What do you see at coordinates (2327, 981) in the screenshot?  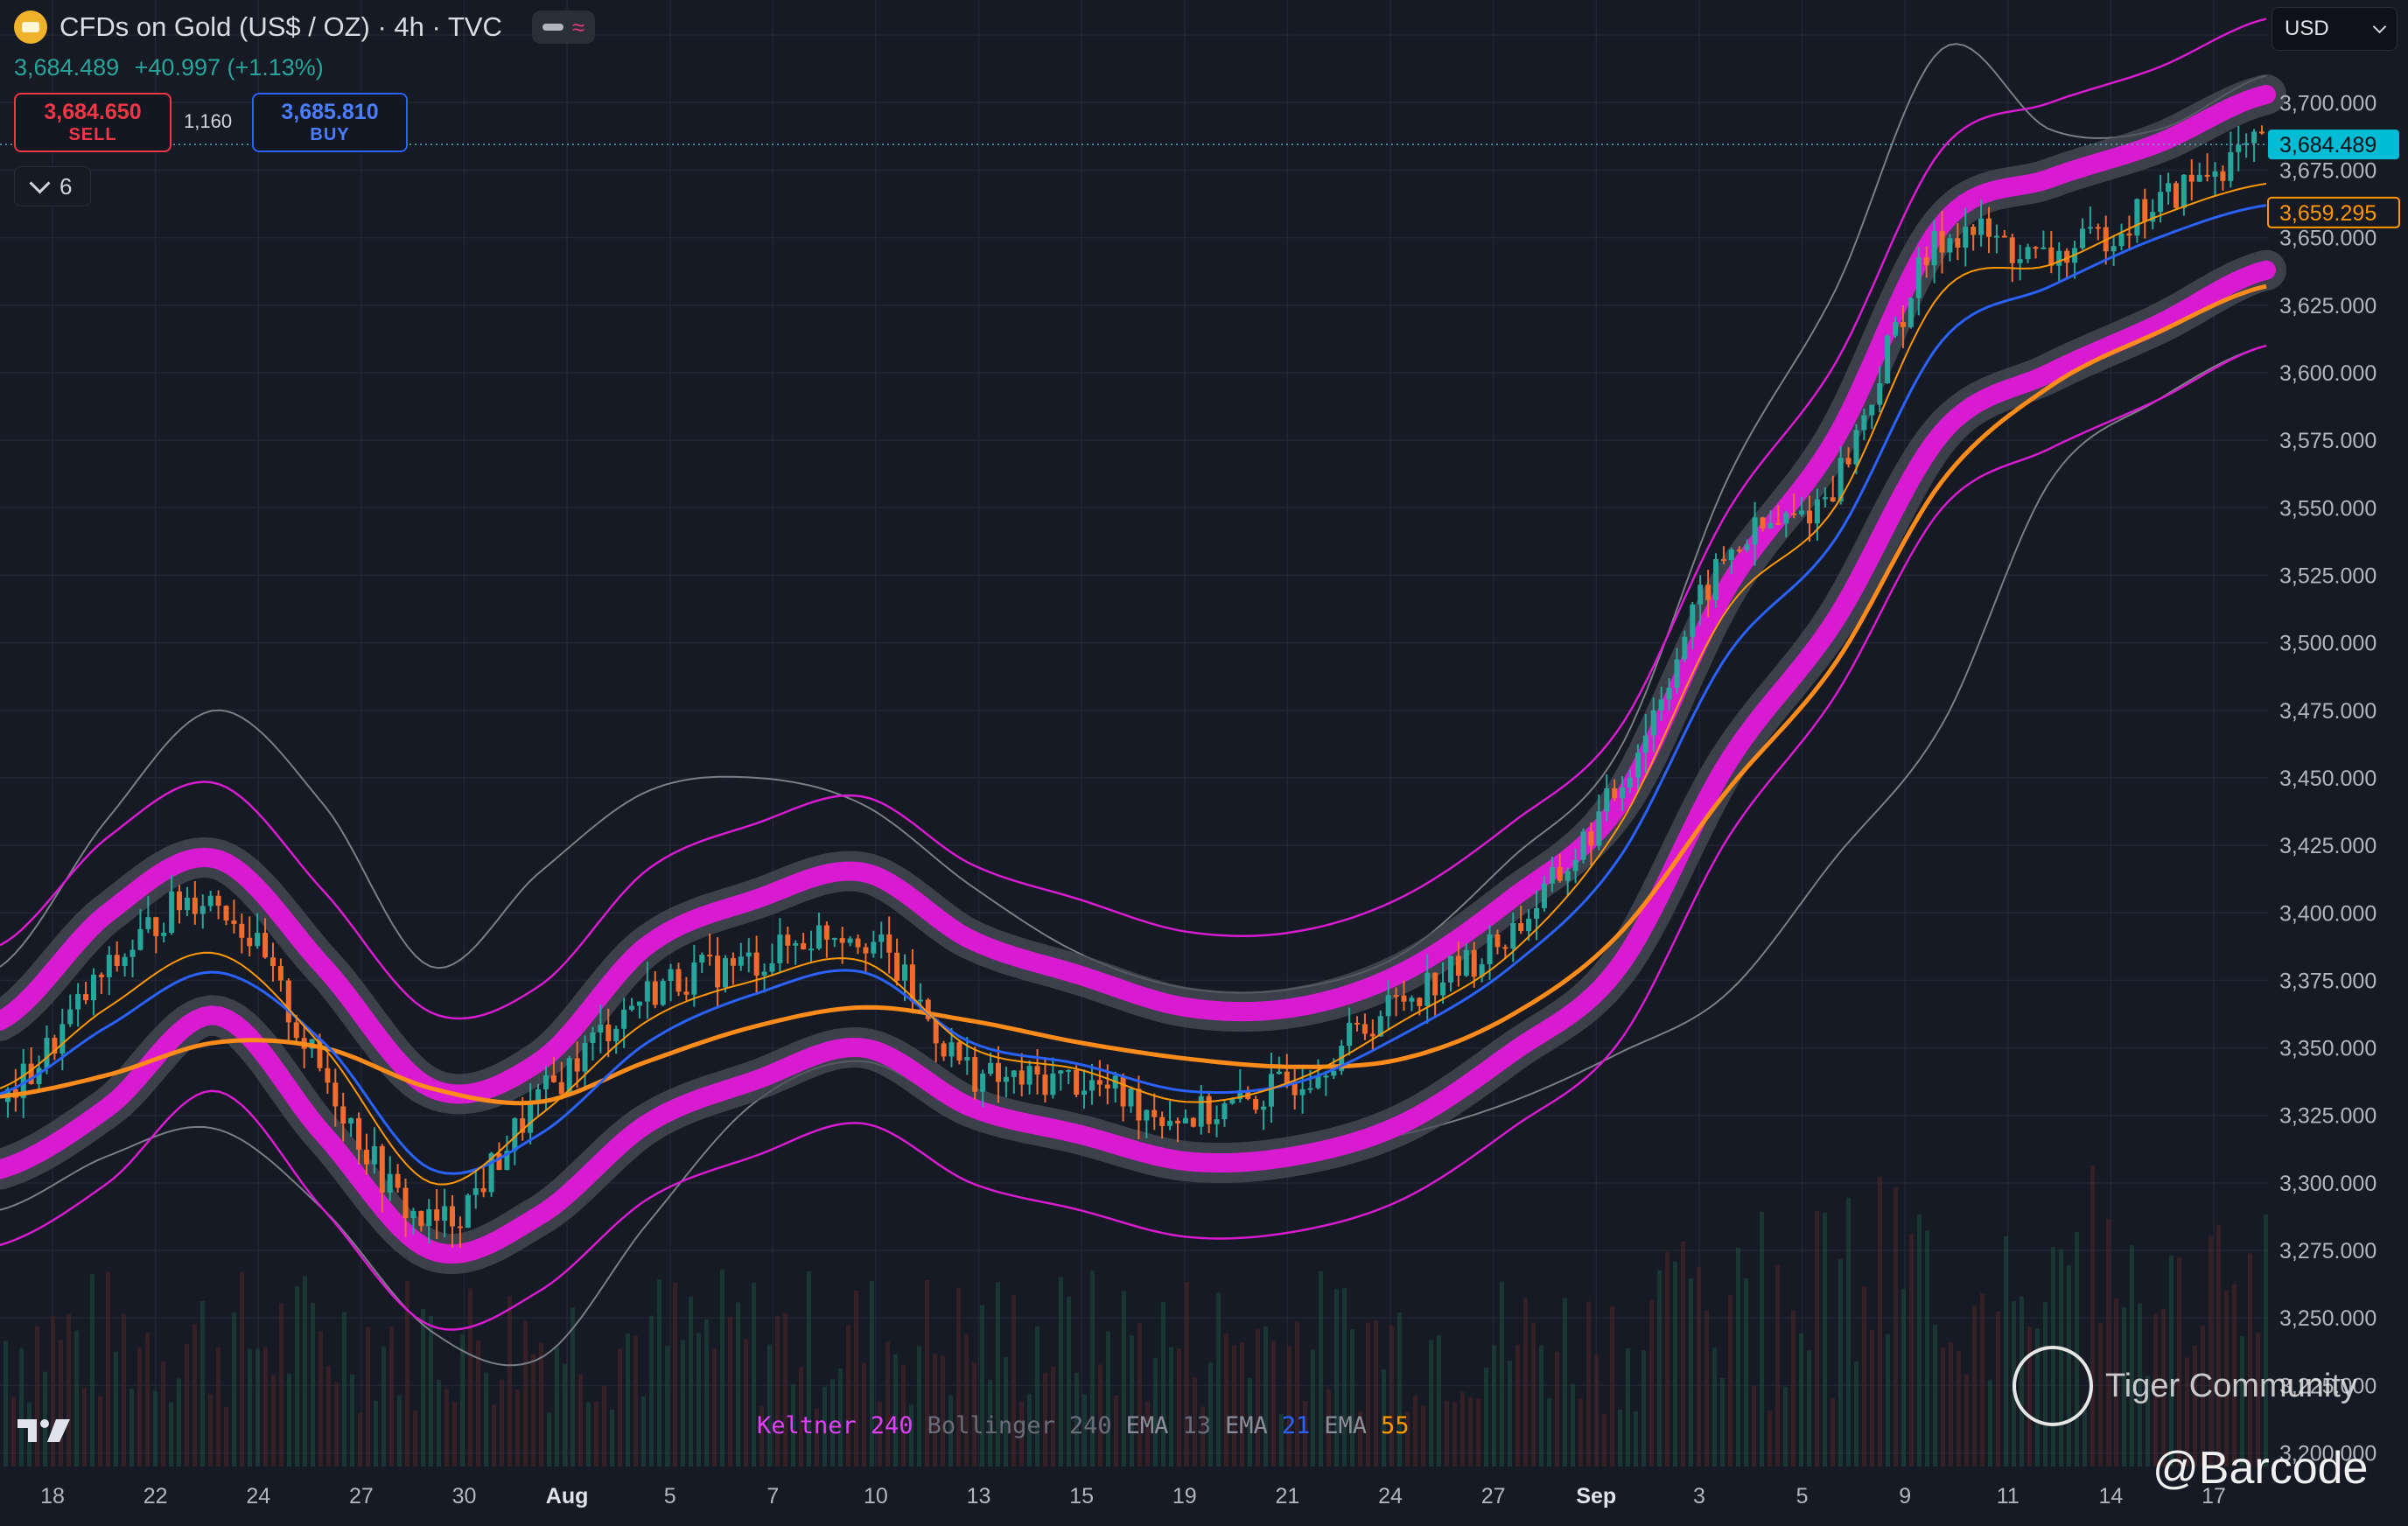 I see `price-tick-label: 3,375.000` at bounding box center [2327, 981].